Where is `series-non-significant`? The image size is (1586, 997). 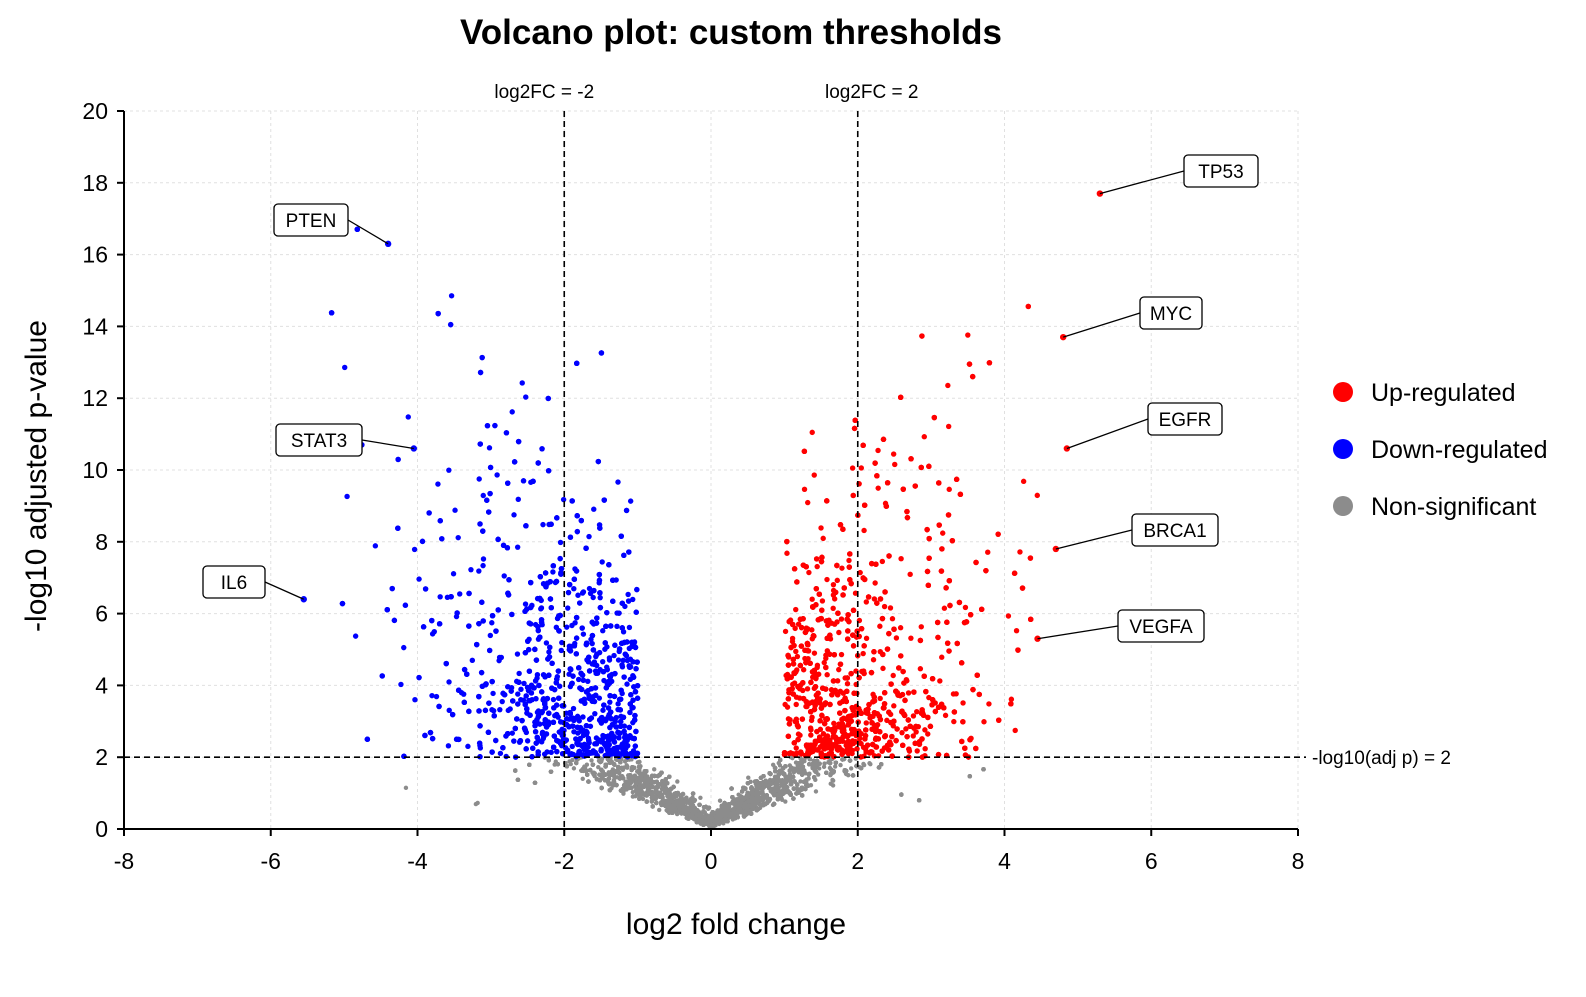 series-non-significant is located at coordinates (695, 792).